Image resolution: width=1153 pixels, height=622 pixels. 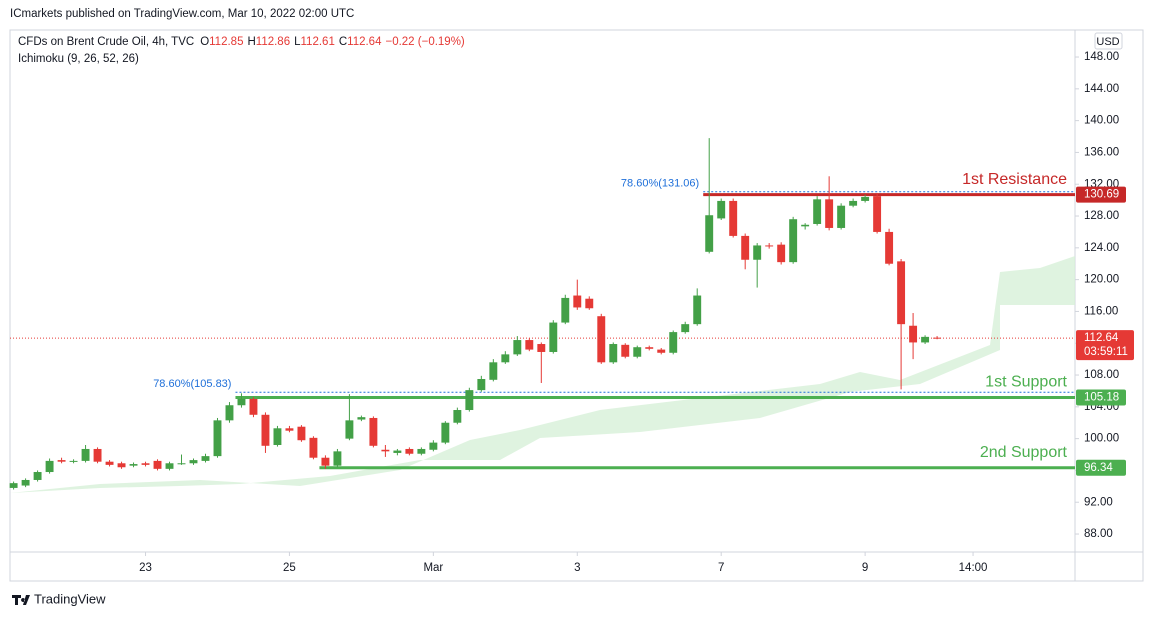 I want to click on y-tick-label: 88.00, so click(x=1098, y=534).